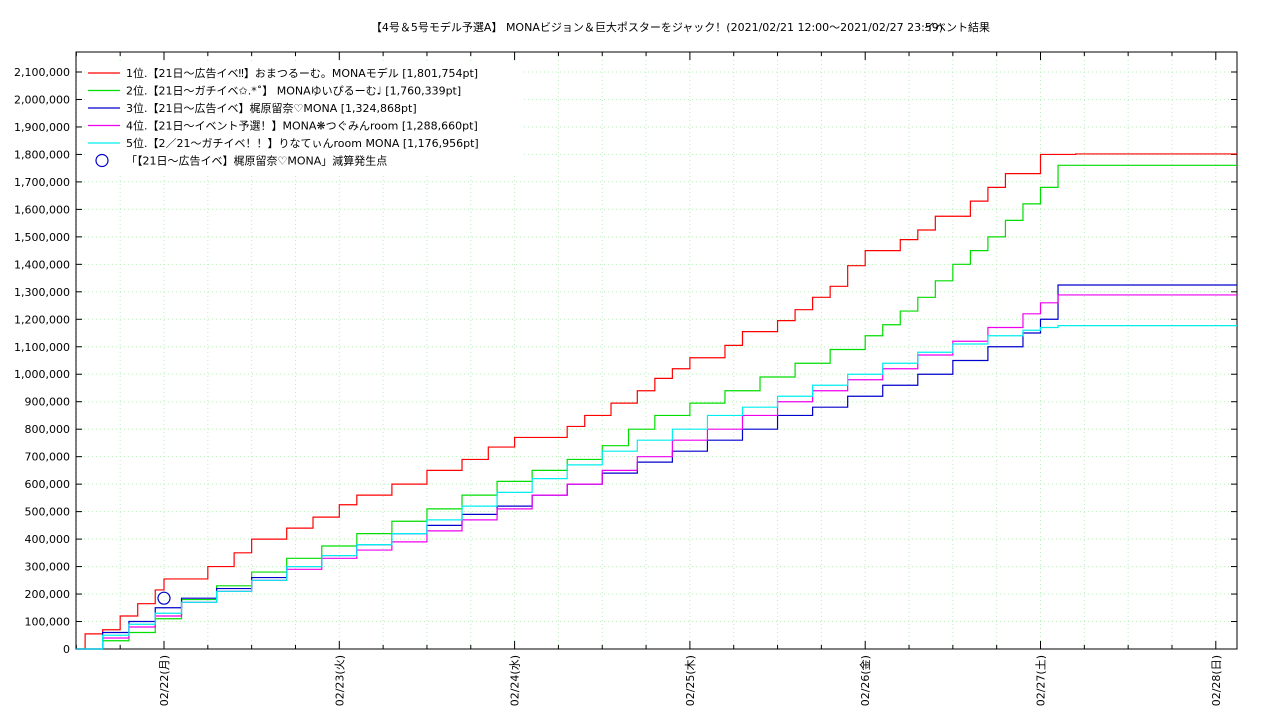  Describe the element at coordinates (164, 598) in the screenshot. I see `subtraction-marker` at that location.